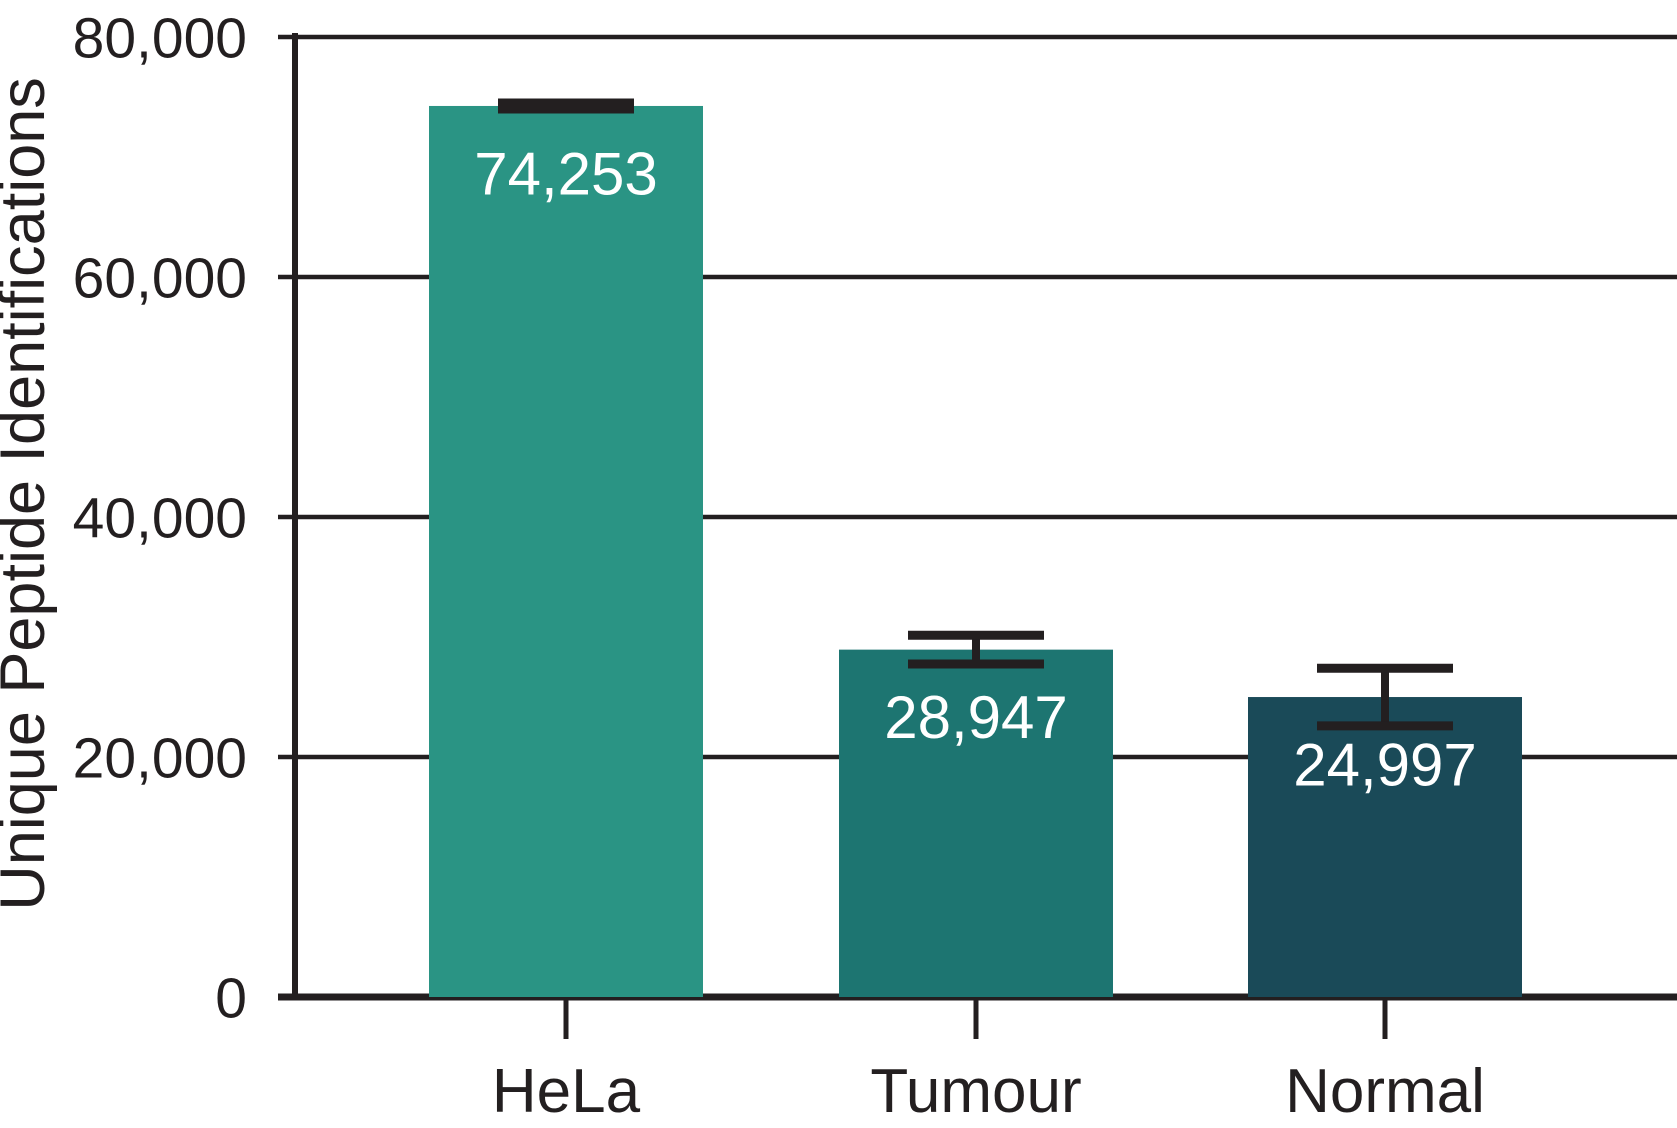  What do you see at coordinates (160, 759) in the screenshot?
I see `y-tick-label: 20,000` at bounding box center [160, 759].